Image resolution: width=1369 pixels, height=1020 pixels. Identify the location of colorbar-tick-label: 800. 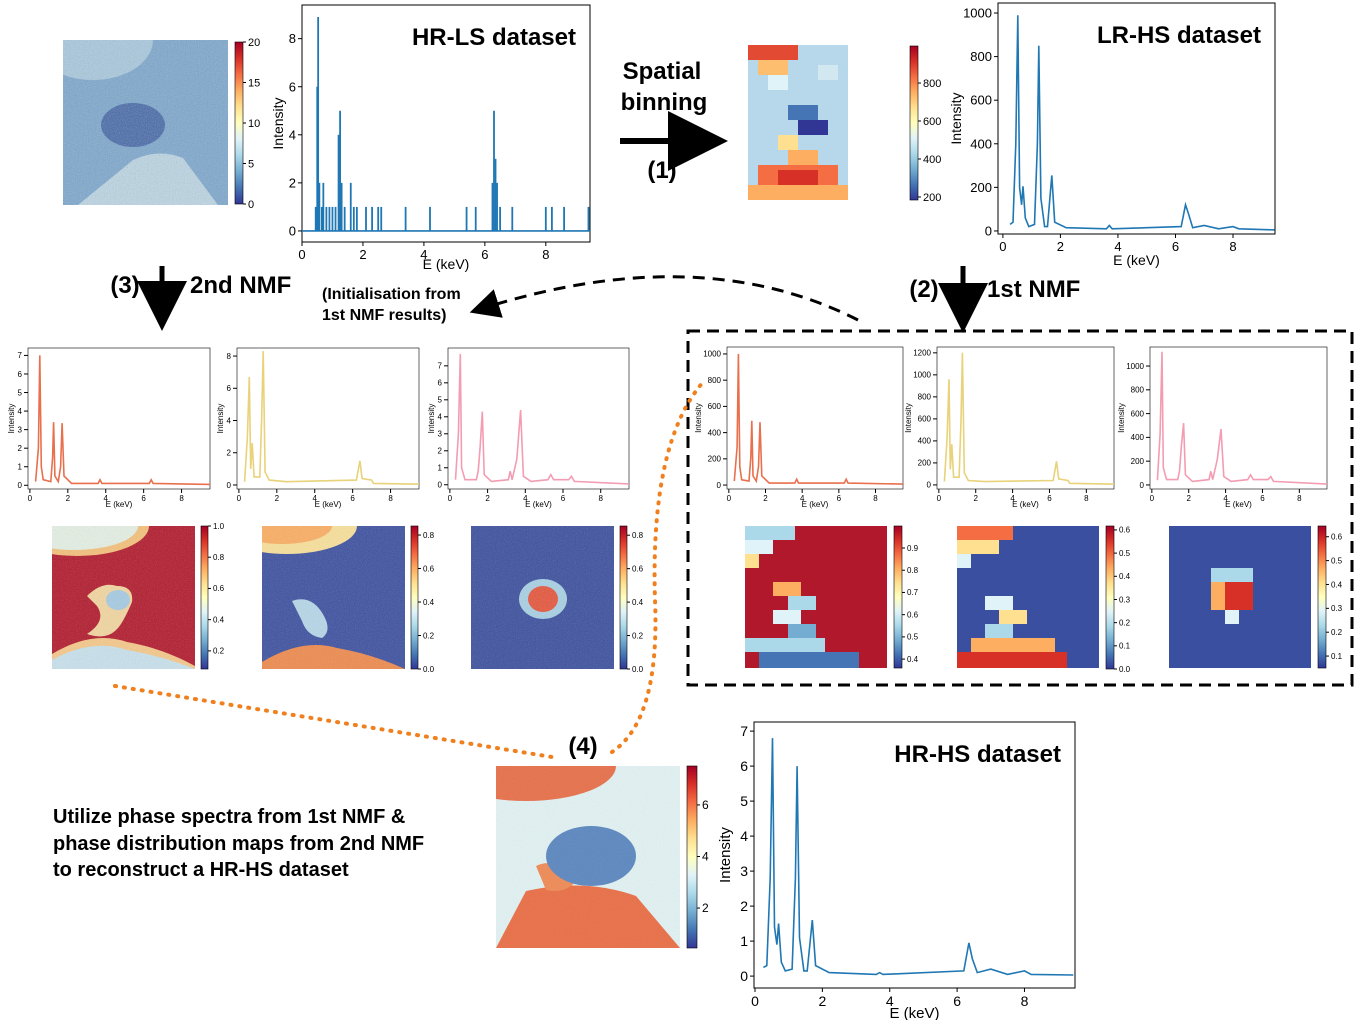
(932, 84).